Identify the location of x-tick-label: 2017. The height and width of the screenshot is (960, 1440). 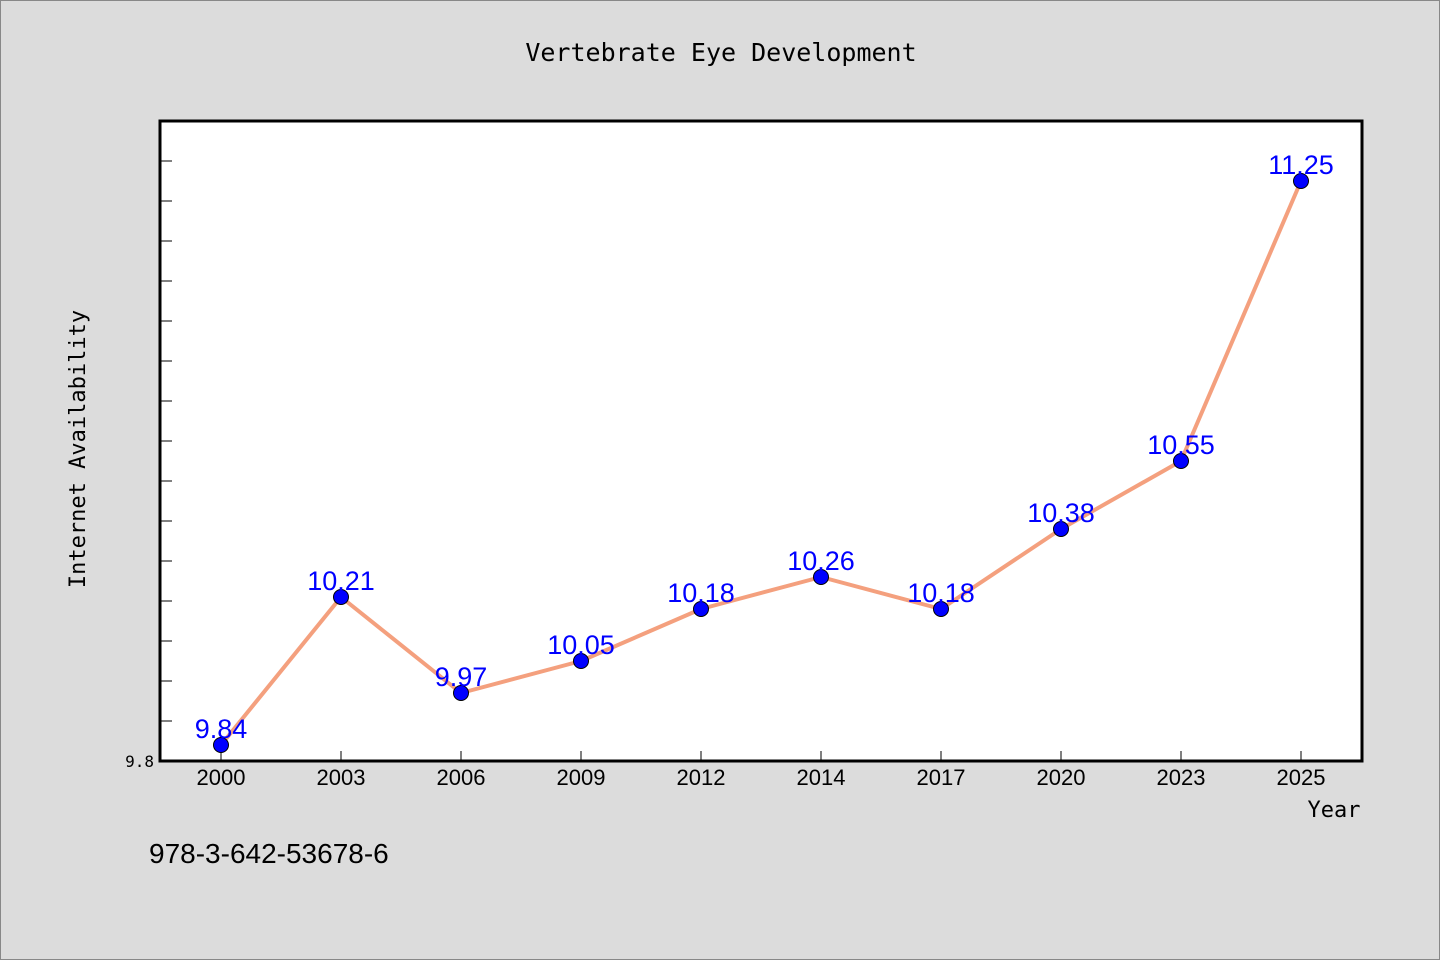
(941, 777).